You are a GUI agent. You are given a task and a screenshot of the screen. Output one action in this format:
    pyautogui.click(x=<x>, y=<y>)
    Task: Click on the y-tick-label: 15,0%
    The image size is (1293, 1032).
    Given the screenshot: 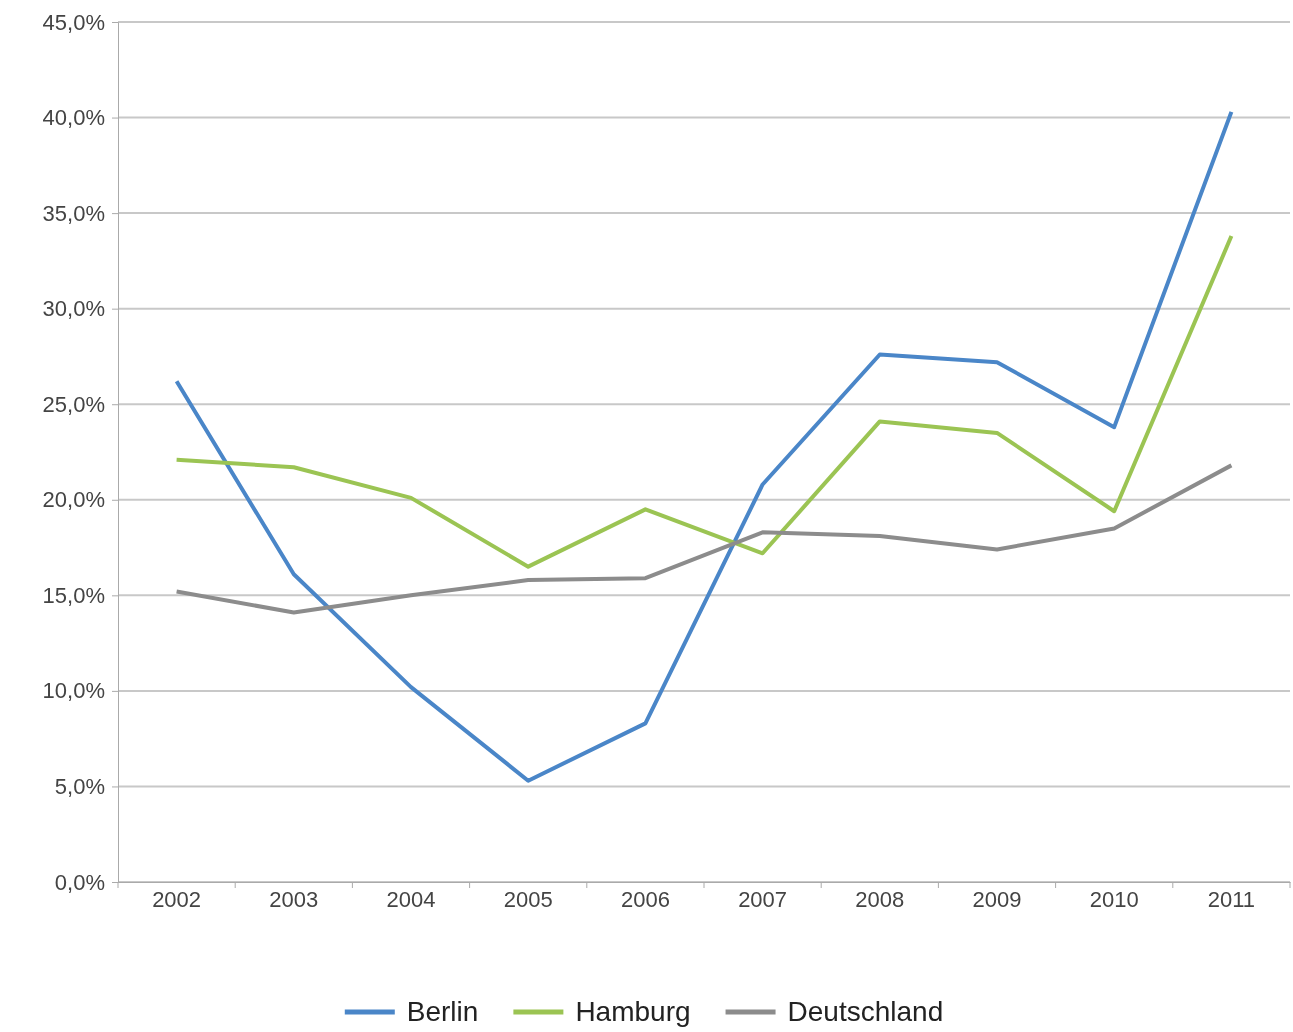 What is the action you would take?
    pyautogui.click(x=73, y=595)
    